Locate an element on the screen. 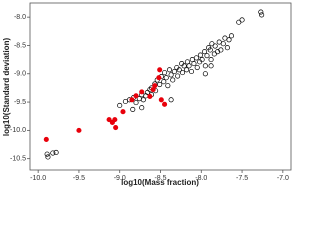 The height and width of the screenshot is (240, 320). y-tick-label: -8.5 is located at coordinates (20, 45).